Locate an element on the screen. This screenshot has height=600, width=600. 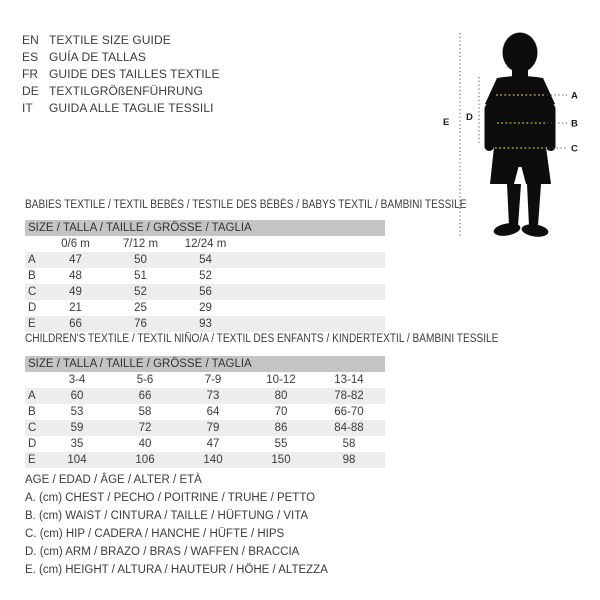
table-cell: 76 is located at coordinates (140, 324).